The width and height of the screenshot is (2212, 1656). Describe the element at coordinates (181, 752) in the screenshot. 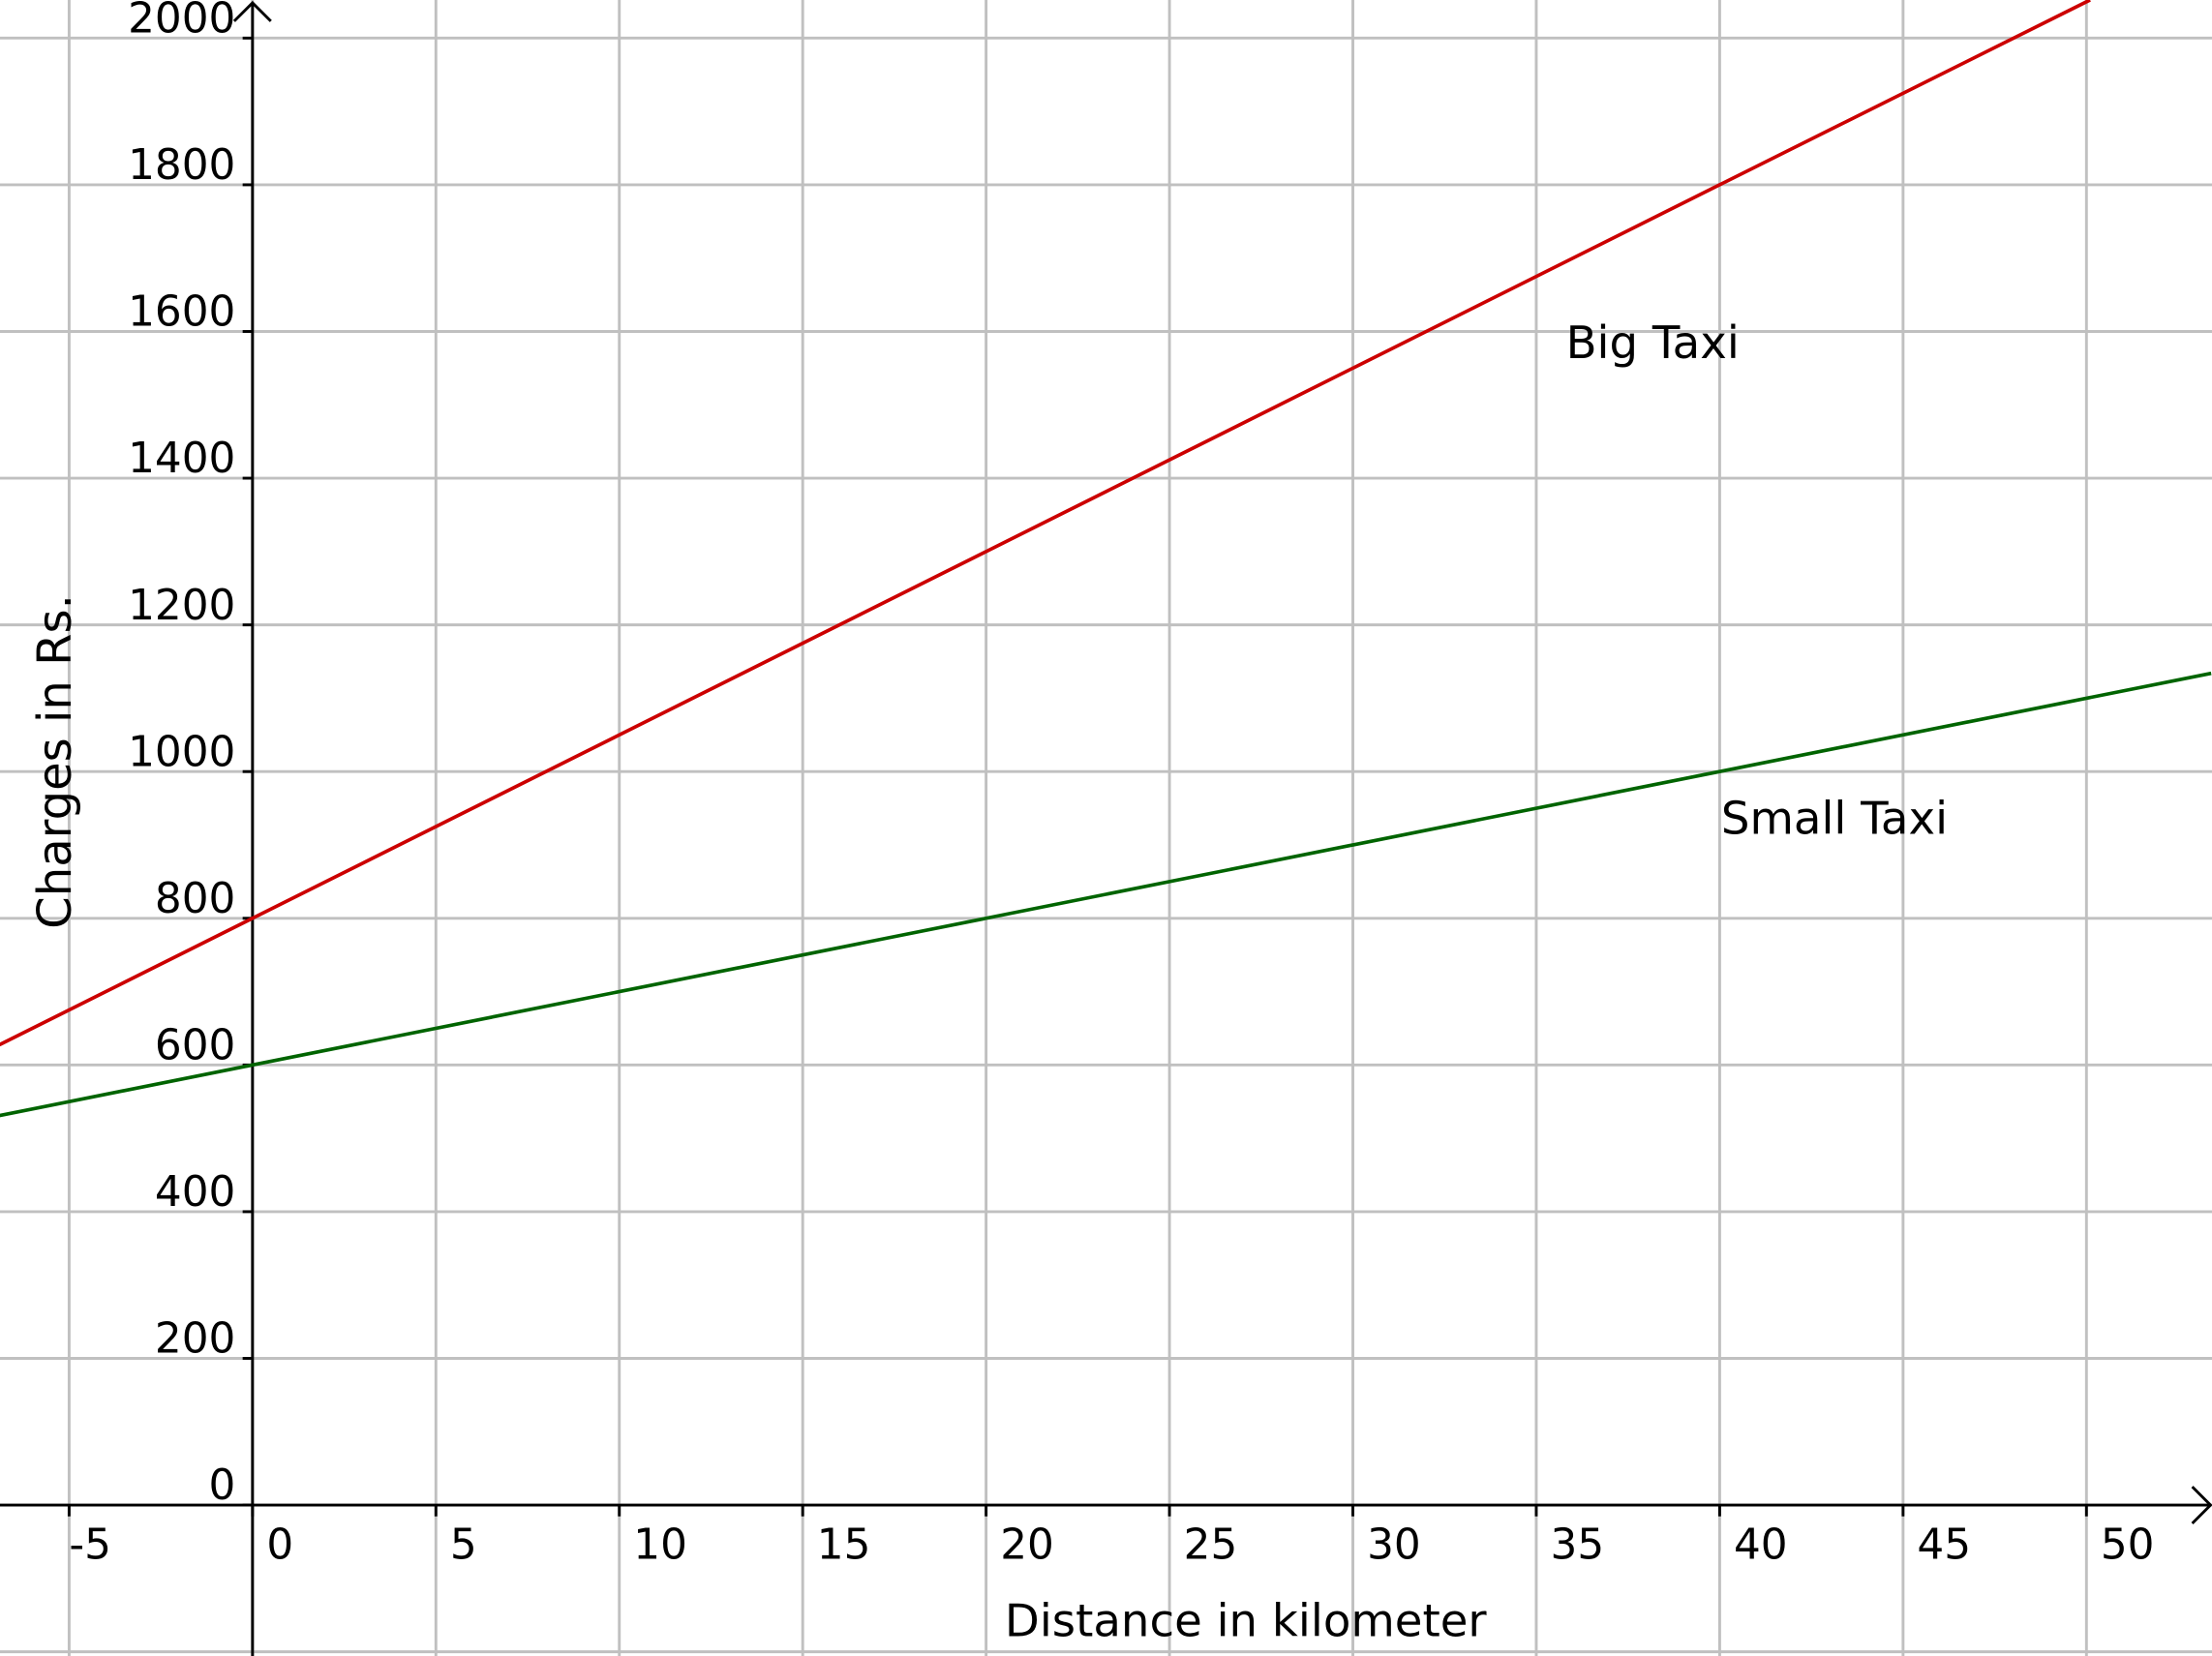

I see `y-tick-label: 1000` at that location.